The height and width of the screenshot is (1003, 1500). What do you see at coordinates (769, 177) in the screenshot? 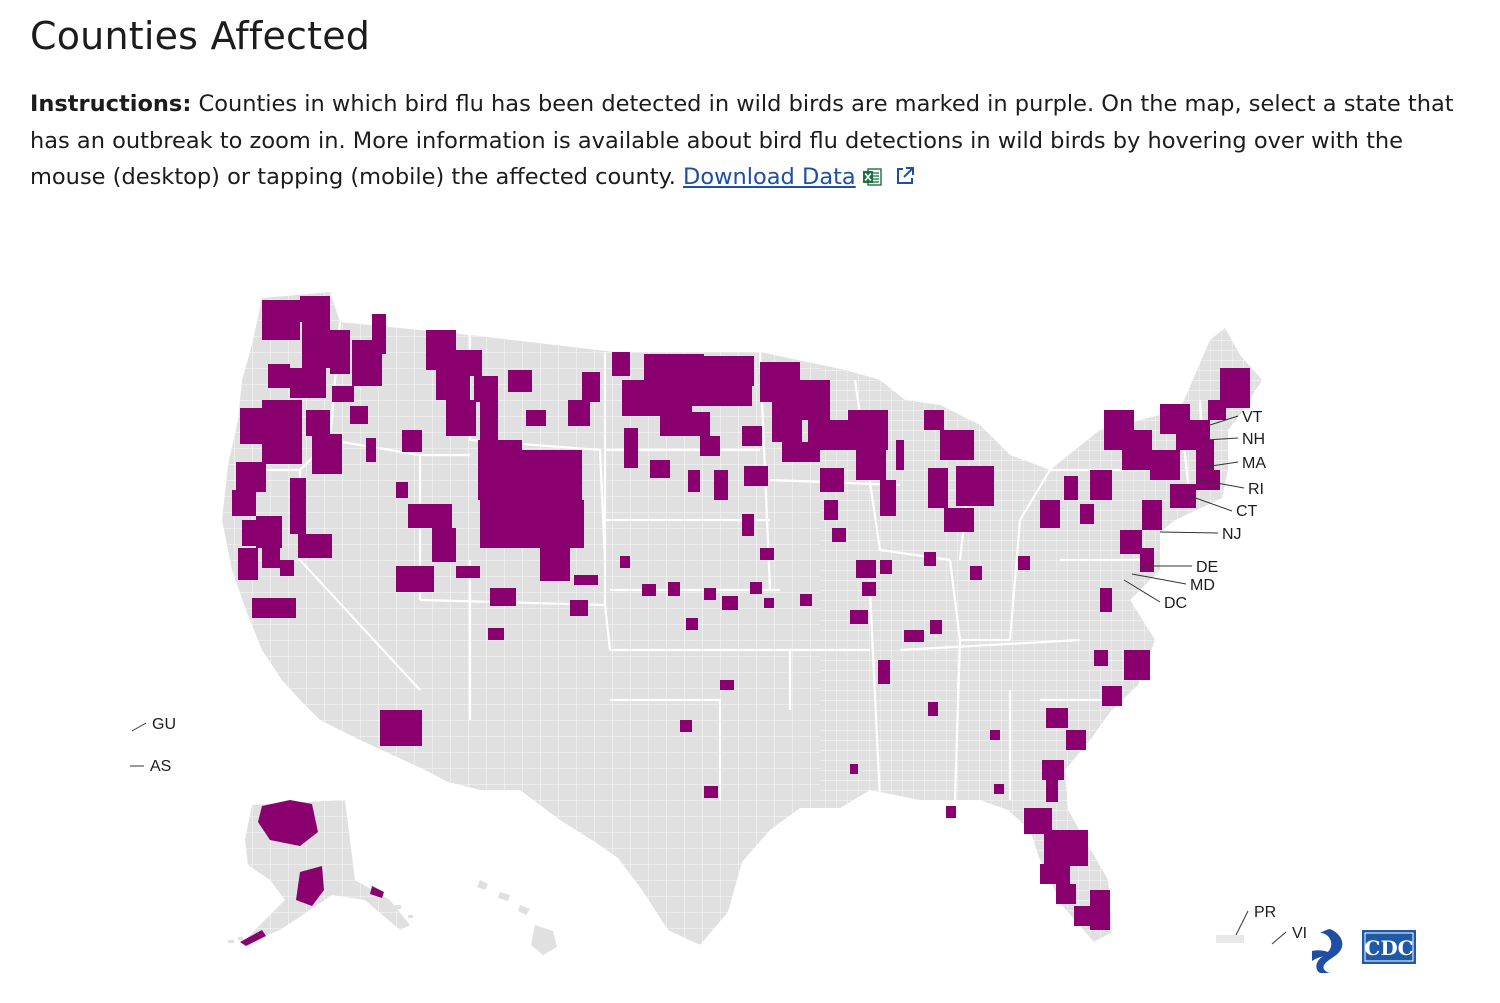
I see `download-data-link: Download Data` at bounding box center [769, 177].